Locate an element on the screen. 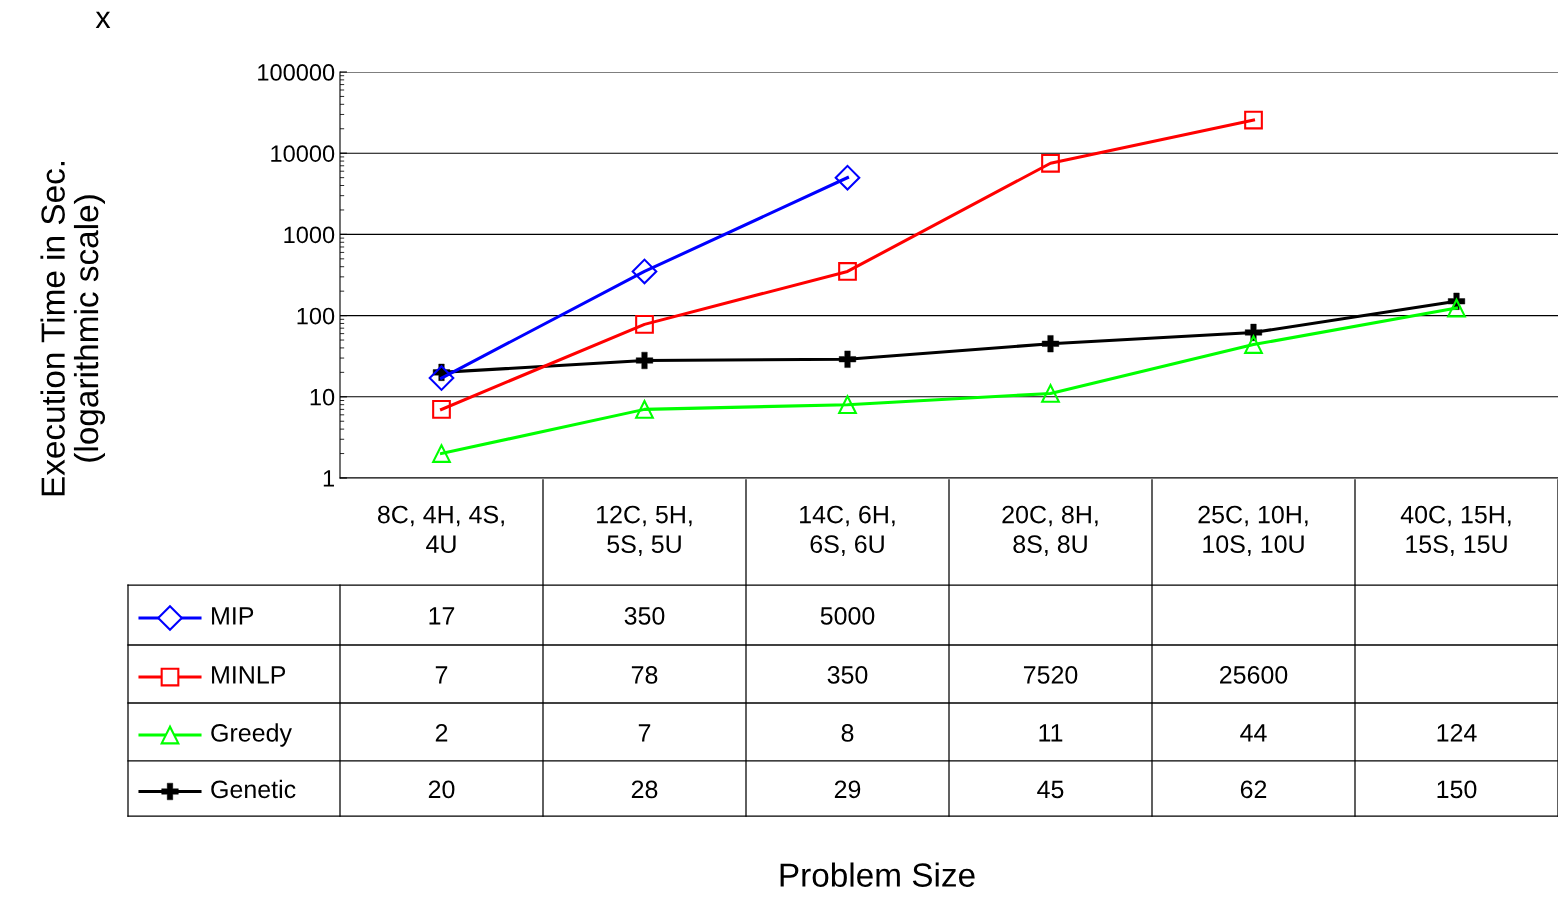 This screenshot has height=900, width=1558. x-tick-label: 20C, 8H, 8S, 8U is located at coordinates (1050, 530).